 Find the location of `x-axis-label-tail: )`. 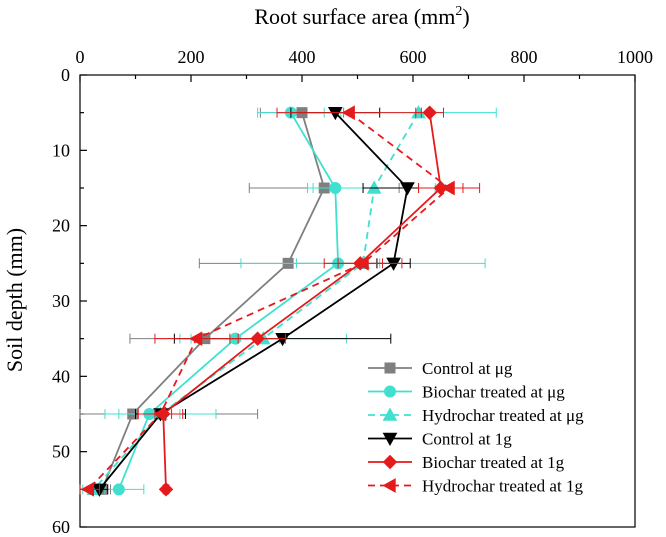

x-axis-label-tail: ) is located at coordinates (465, 16).